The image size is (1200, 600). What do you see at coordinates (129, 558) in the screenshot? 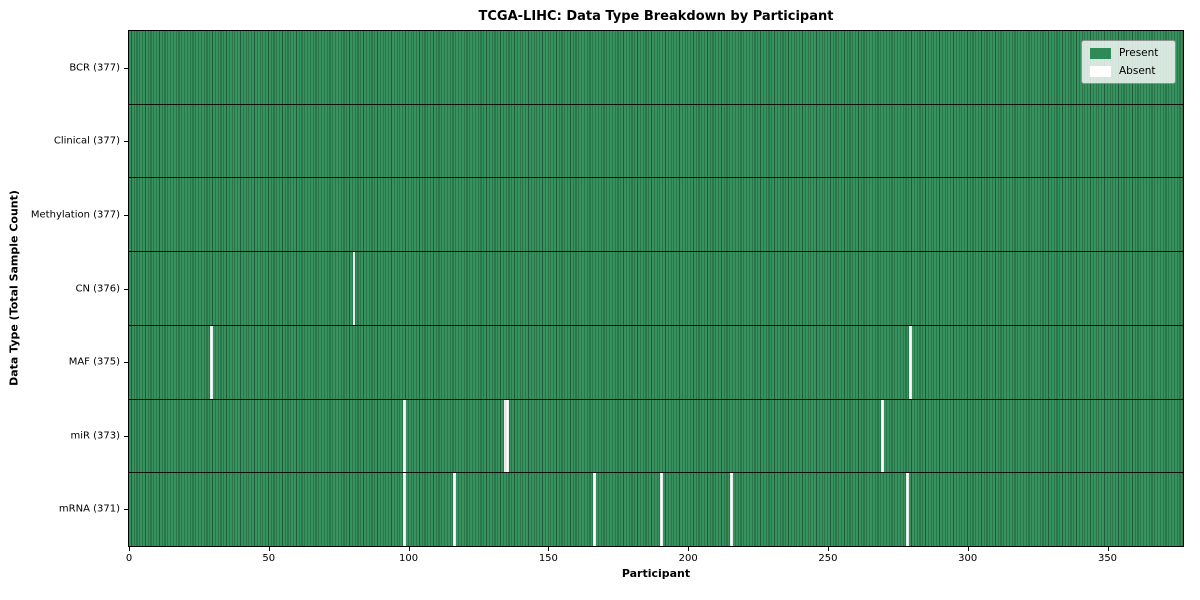
I see `x-tick-label: 0` at bounding box center [129, 558].